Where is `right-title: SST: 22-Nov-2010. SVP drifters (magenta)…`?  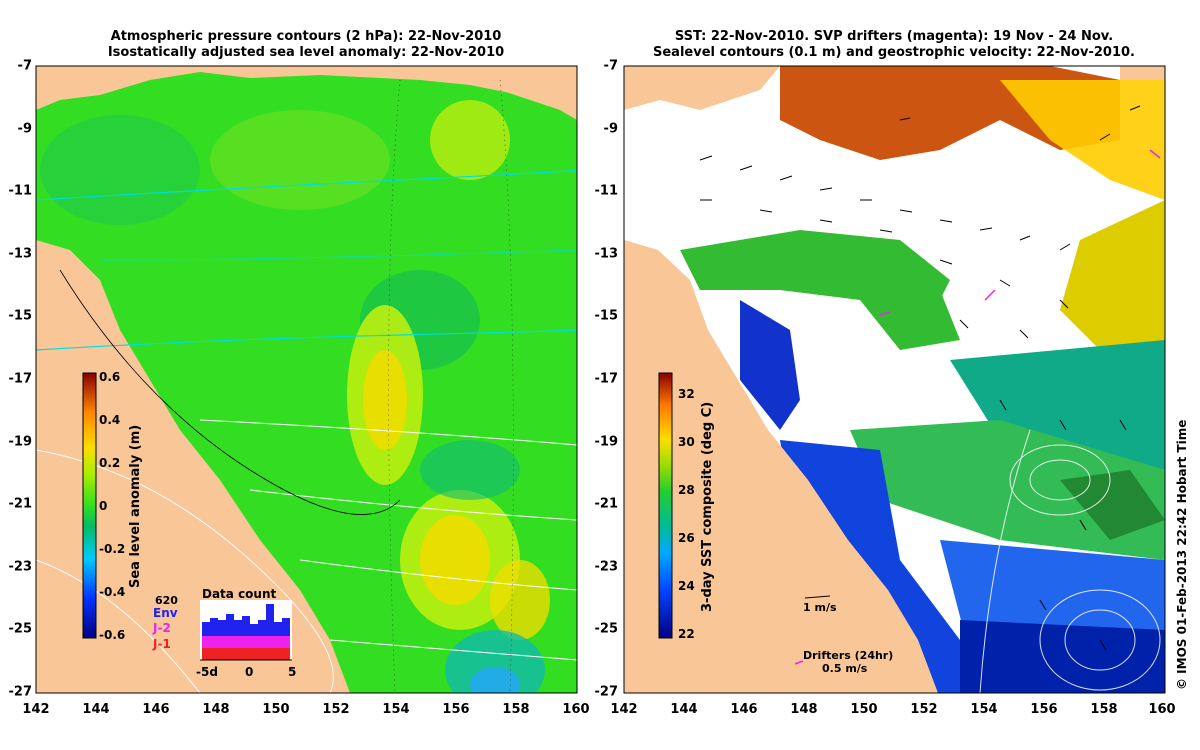 right-title: SST: 22-Nov-2010. SVP drifters (magenta)… is located at coordinates (894, 45).